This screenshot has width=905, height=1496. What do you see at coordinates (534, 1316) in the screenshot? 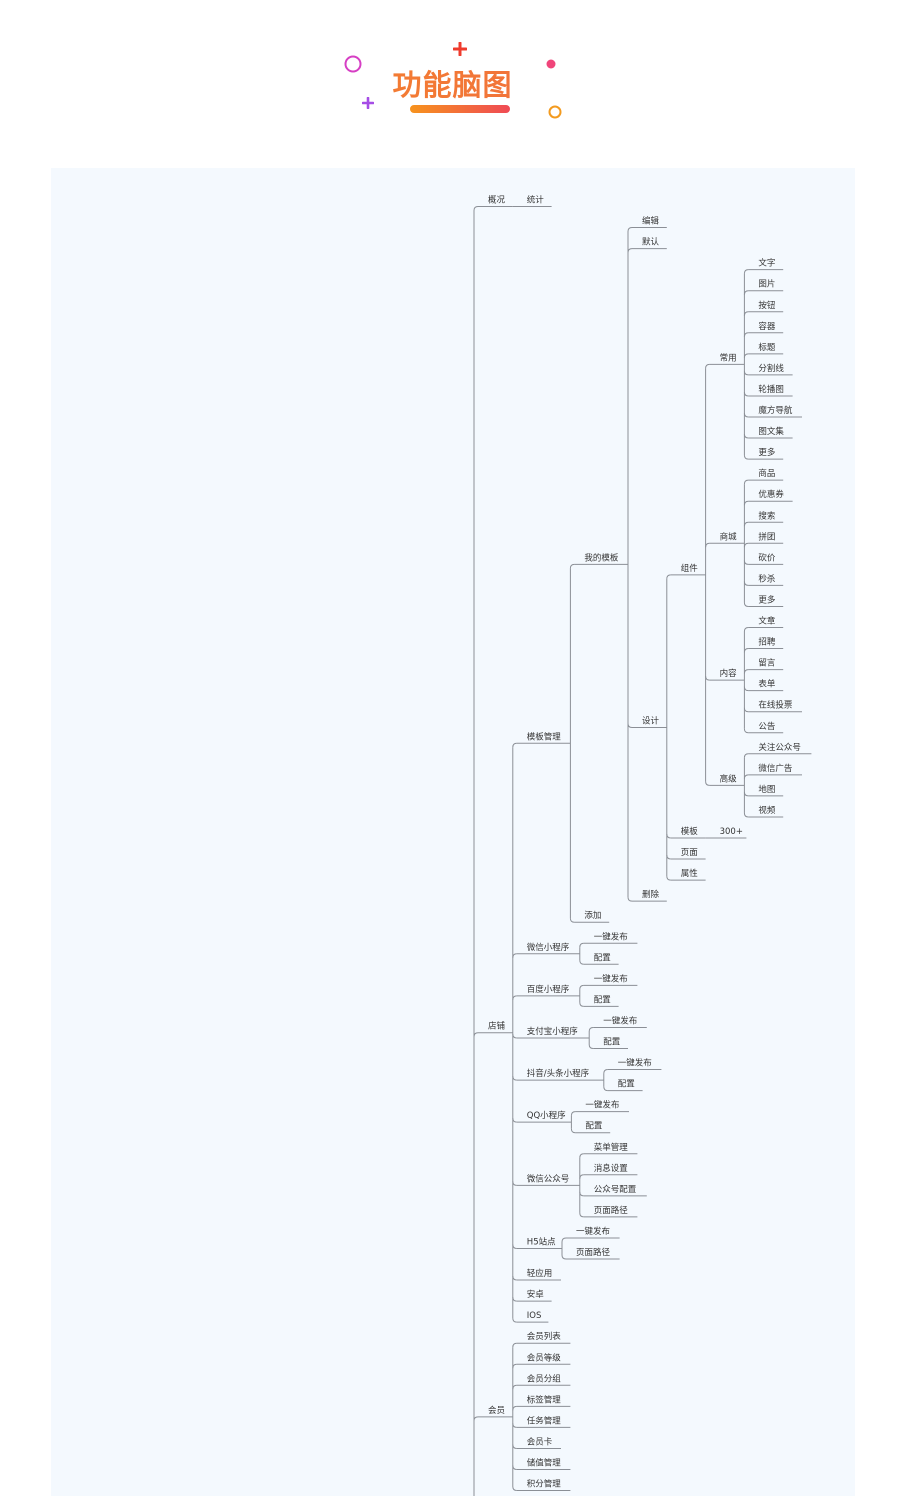
I see `mindmap-node-label: IOS` at bounding box center [534, 1316].